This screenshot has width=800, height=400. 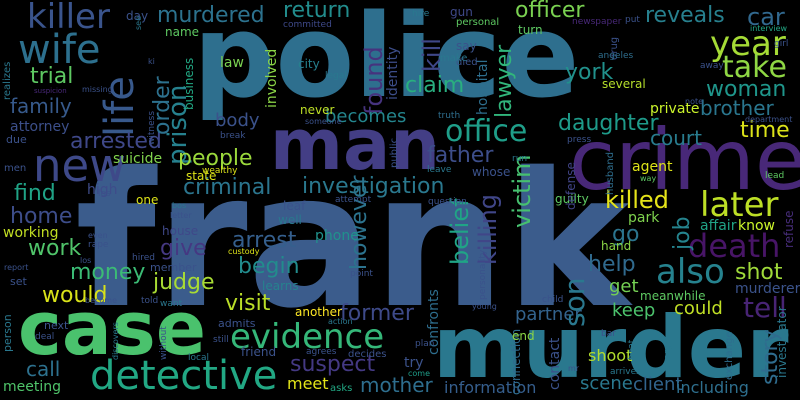 What do you see at coordinates (164, 343) in the screenshot?
I see `word-without: without` at bounding box center [164, 343].